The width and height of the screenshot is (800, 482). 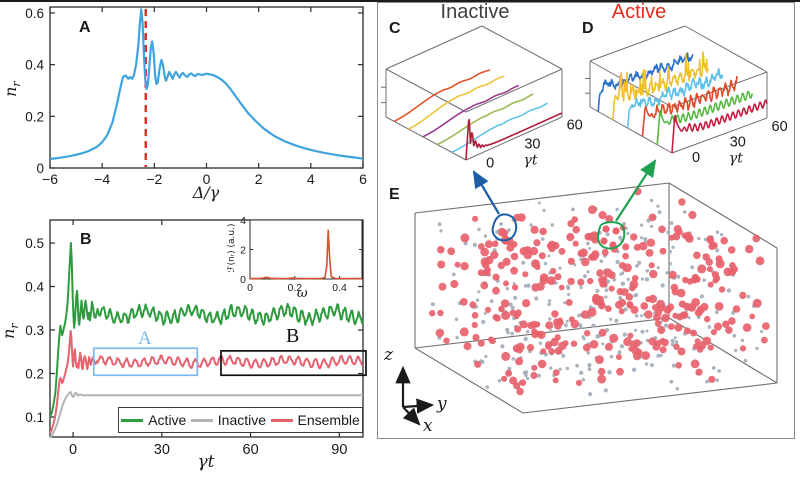 What do you see at coordinates (780, 127) in the screenshot?
I see `panel-d-xtick-label: 60` at bounding box center [780, 127].